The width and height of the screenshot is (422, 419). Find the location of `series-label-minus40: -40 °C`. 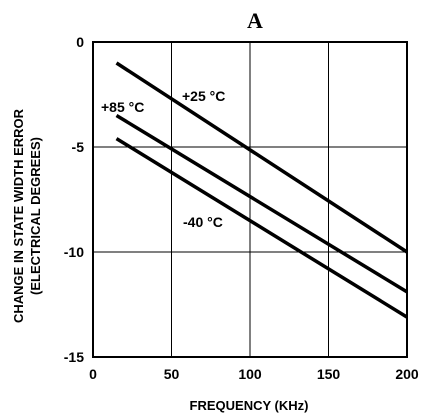

series-label-minus40: -40 °C is located at coordinates (203, 222).